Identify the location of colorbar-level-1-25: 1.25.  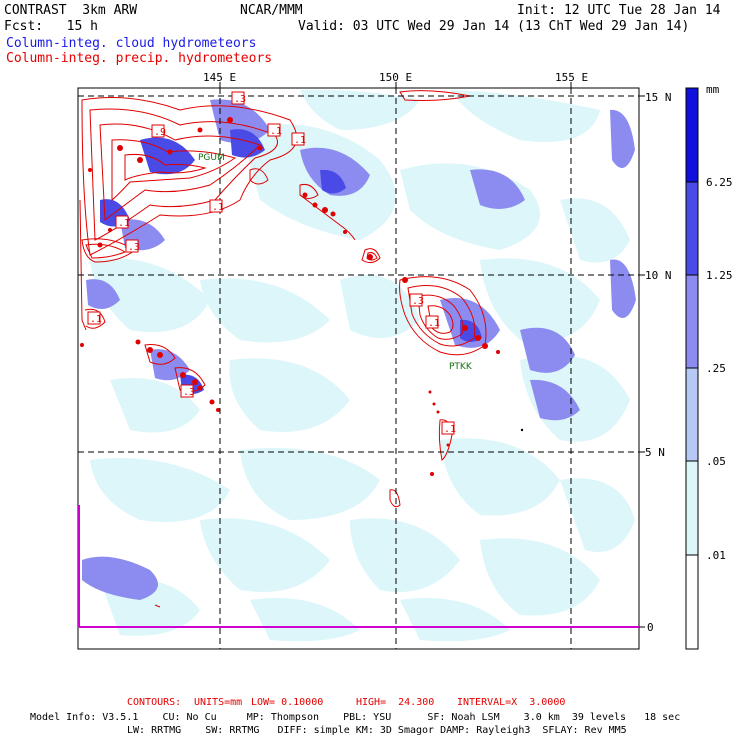
(719, 275).